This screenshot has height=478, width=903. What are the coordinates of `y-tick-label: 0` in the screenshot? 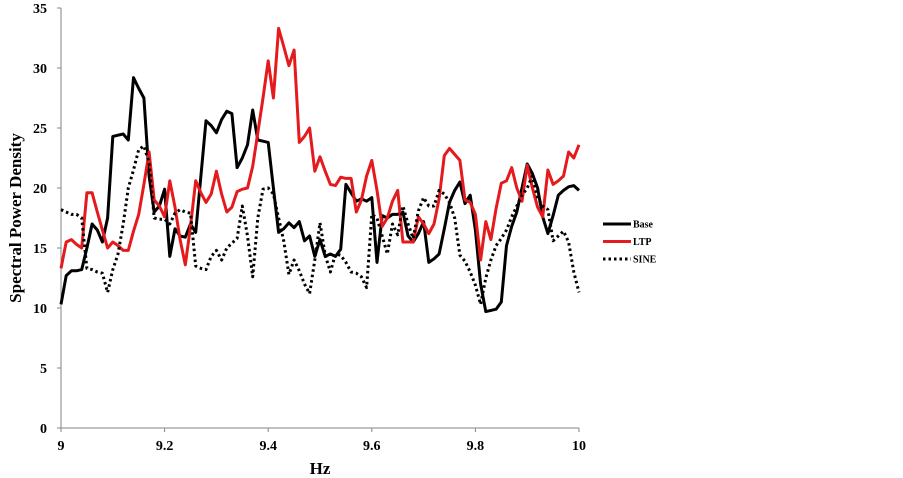 It's located at (43, 429).